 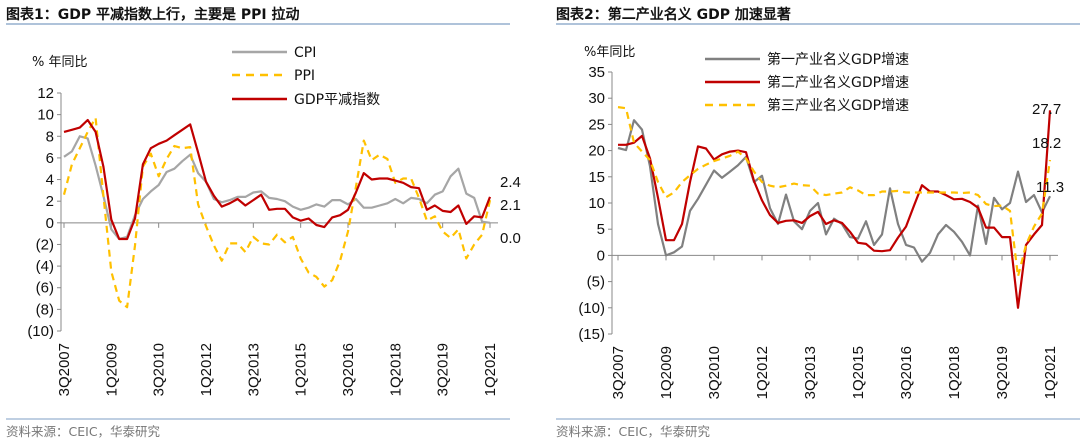 What do you see at coordinates (50, 201) in the screenshot?
I see `y-tick-label: 2` at bounding box center [50, 201].